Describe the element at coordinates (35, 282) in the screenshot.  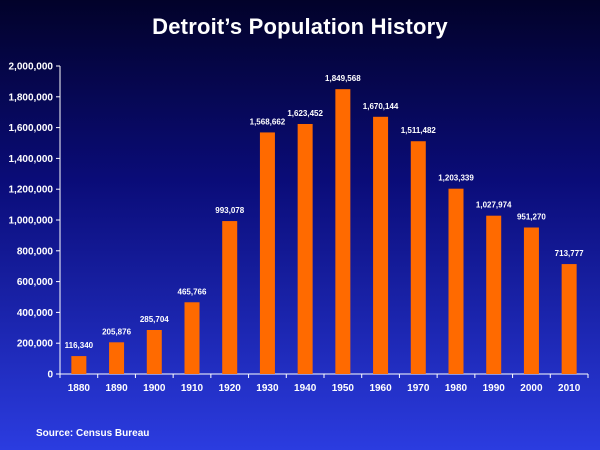
I see `y-tick-label: 600,000` at that location.